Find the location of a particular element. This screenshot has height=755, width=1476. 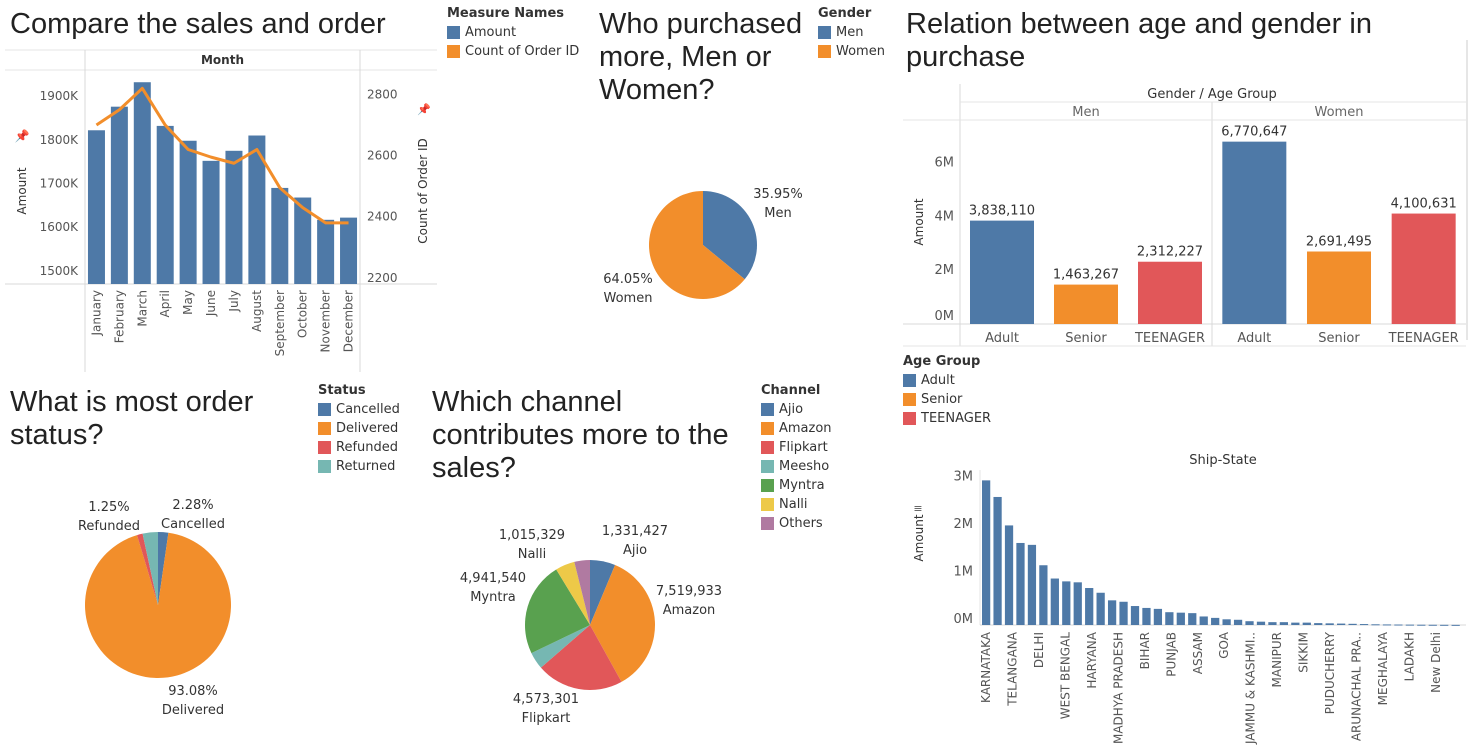

ajio-label: Ajio is located at coordinates (635, 550).